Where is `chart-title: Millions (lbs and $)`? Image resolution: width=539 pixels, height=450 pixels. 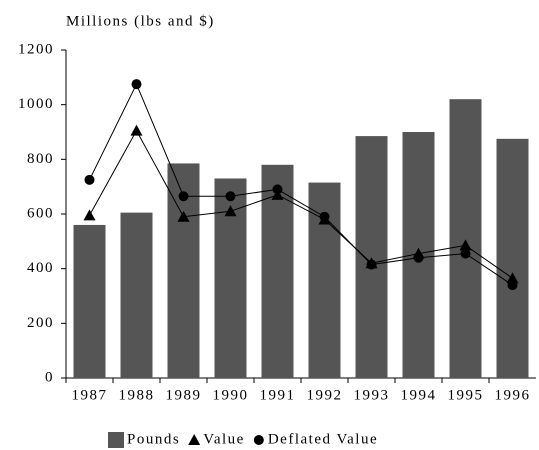
chart-title: Millions (lbs and $) is located at coordinates (140, 21).